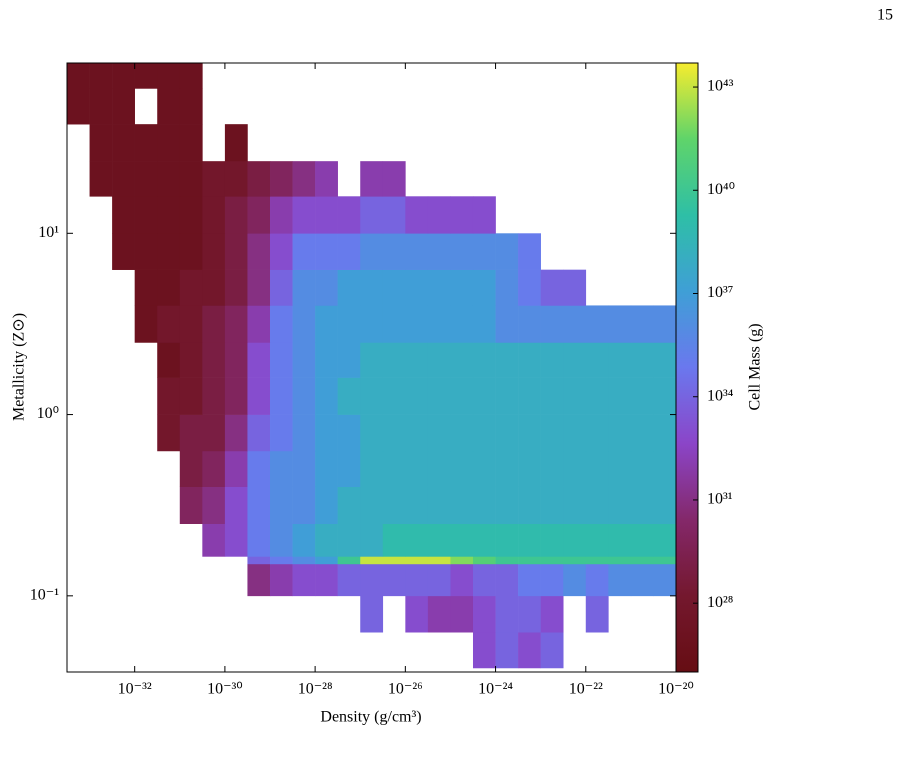  Describe the element at coordinates (720, 292) in the screenshot. I see `colorbar-tick-label: 10³⁷` at that location.